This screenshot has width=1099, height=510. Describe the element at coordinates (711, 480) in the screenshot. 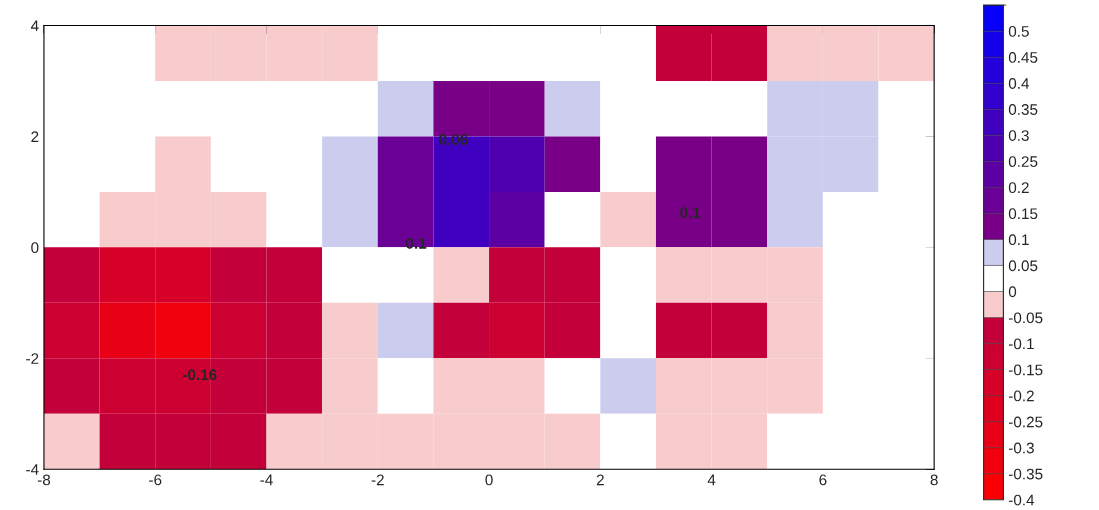

I see `x-tick-label: 4` at that location.